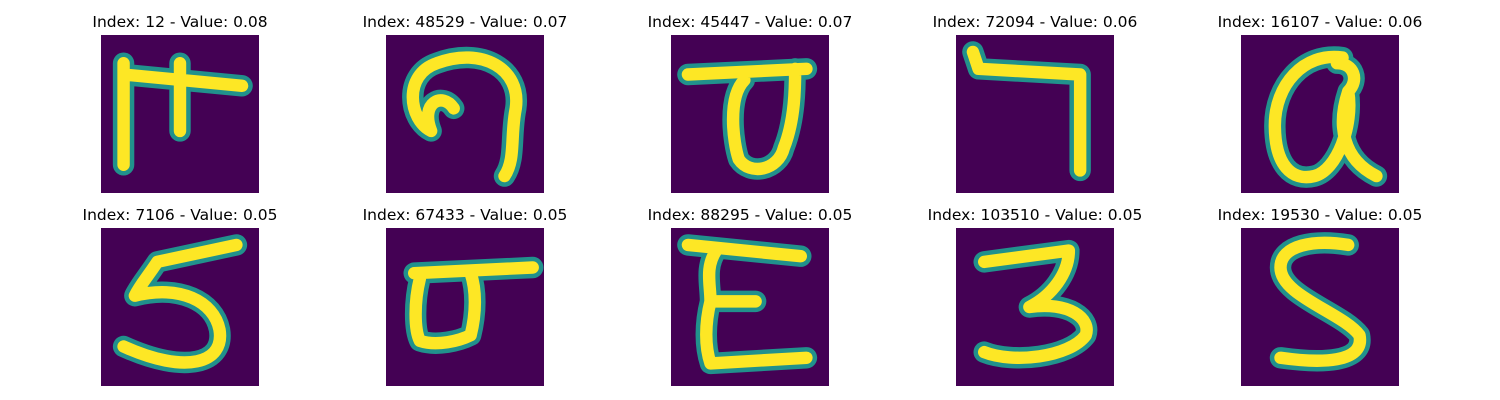  Describe the element at coordinates (750, 215) in the screenshot. I see `panel-title: Index: 88295 - Value: 0.05` at that location.